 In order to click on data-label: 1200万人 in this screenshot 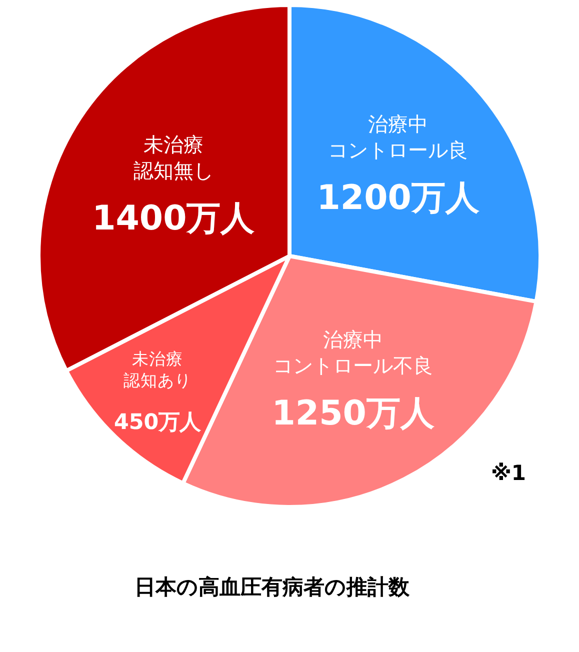, I will do `click(398, 198)`.